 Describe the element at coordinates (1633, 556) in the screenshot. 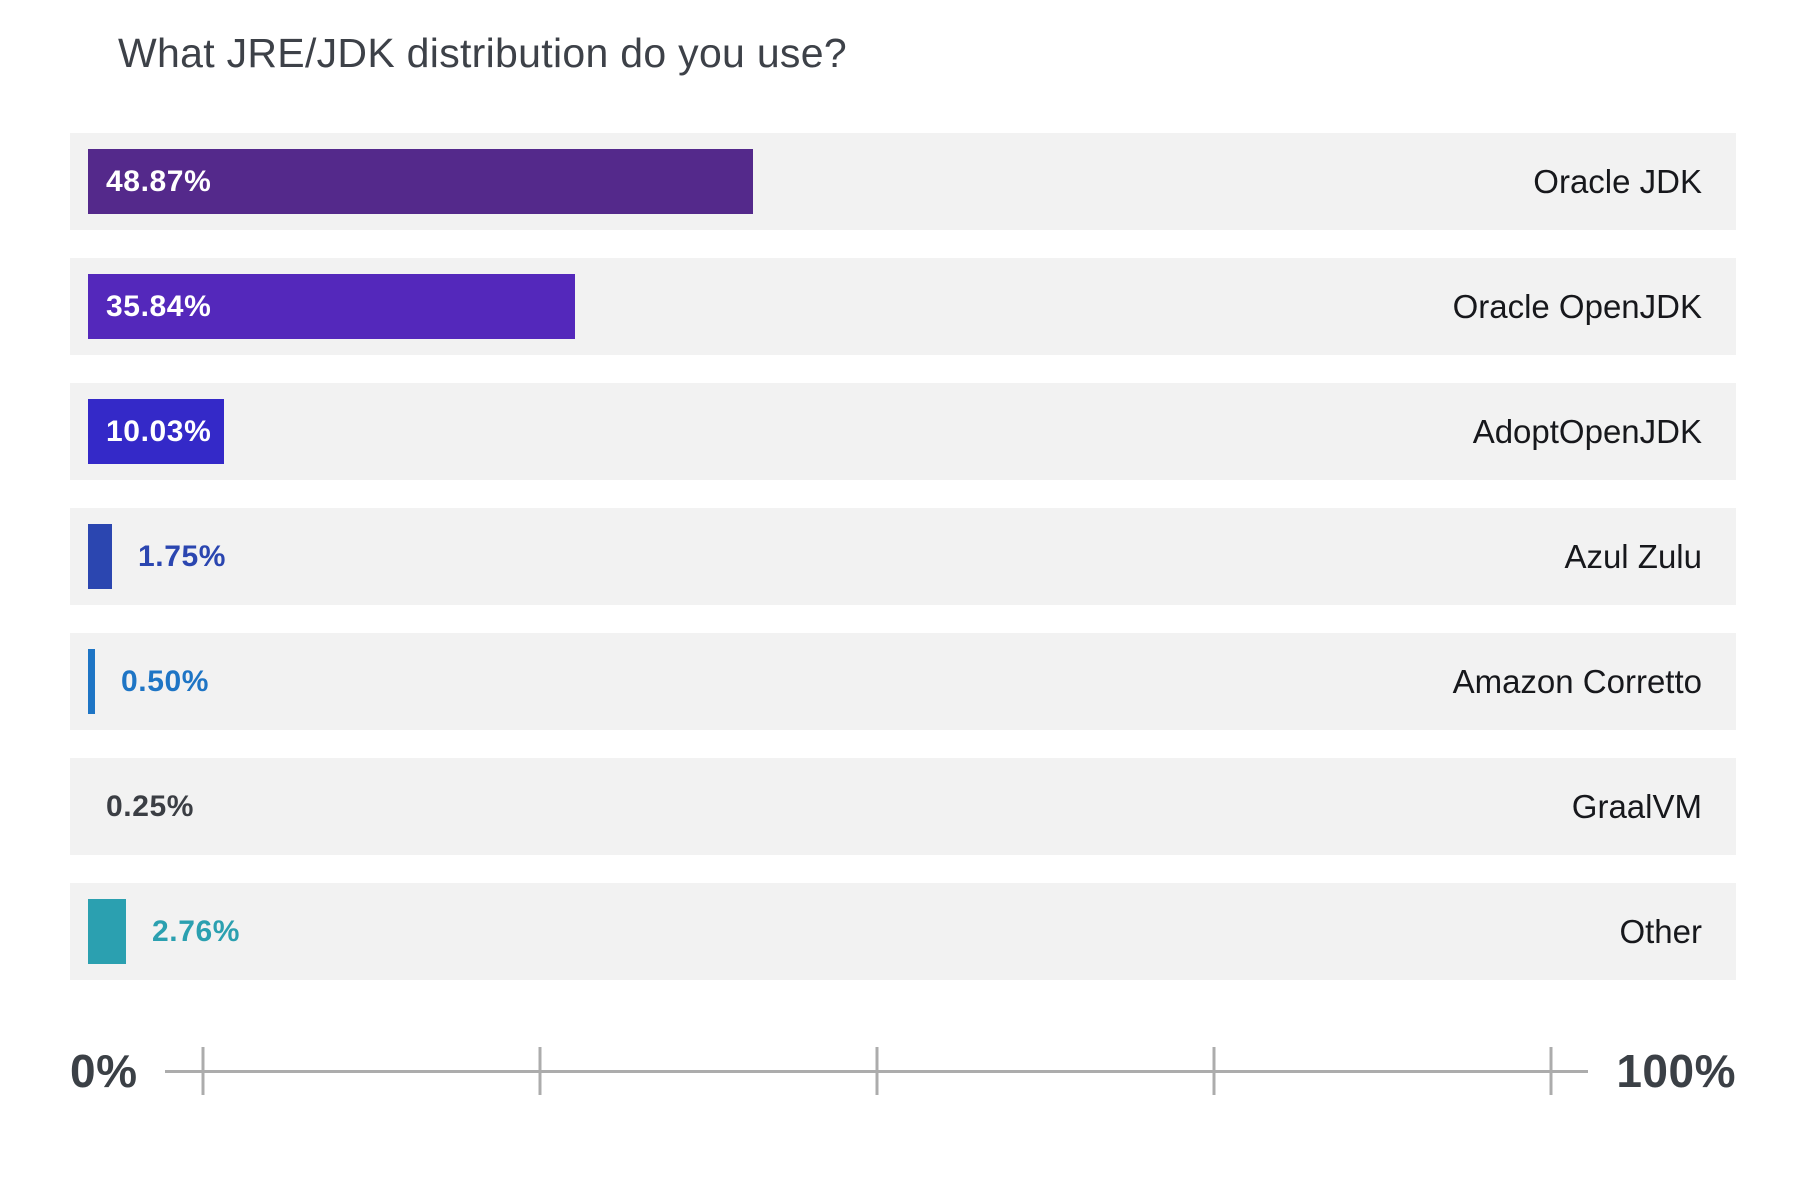

I see `category-label: Azul Zulu` at that location.